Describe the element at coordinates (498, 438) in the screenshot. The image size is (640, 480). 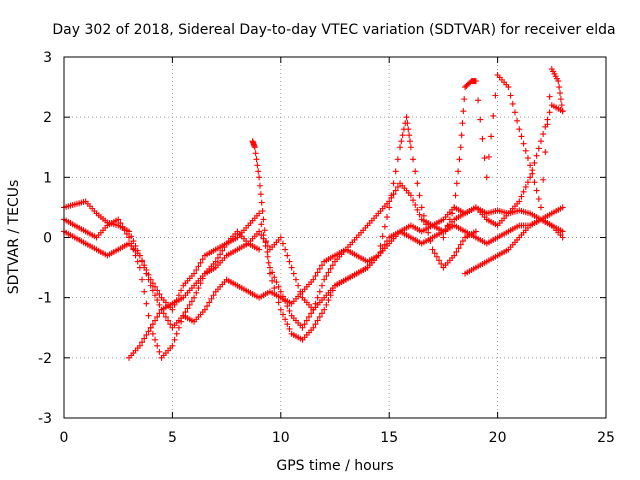
I see `x-tick-label: 20` at that location.